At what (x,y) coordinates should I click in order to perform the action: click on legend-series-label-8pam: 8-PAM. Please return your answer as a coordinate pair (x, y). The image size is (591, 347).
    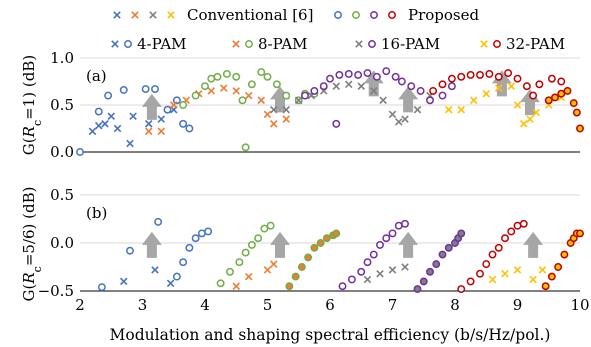
    Looking at the image, I should click on (283, 44).